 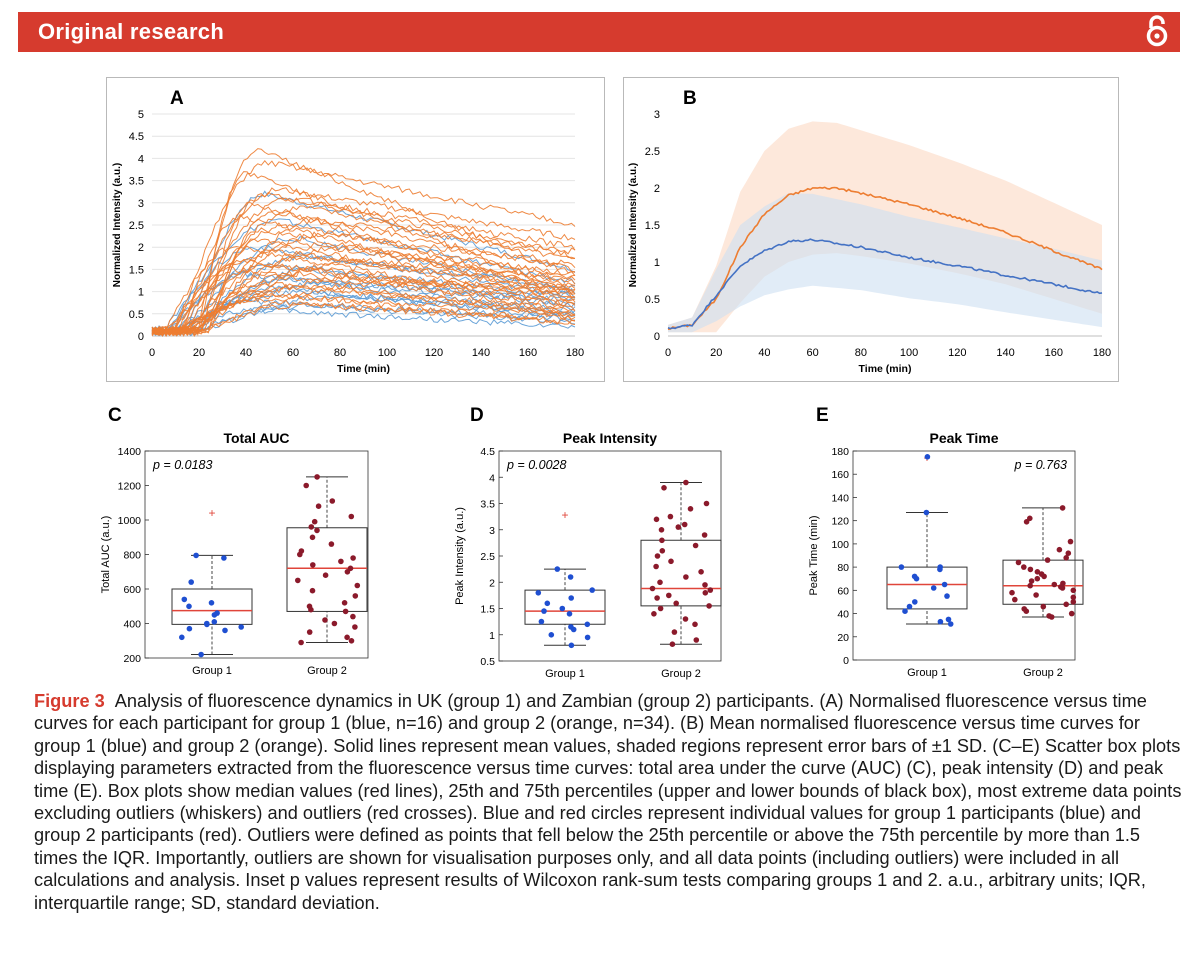 What do you see at coordinates (668, 353) in the screenshot?
I see `xtick-label-b: 0` at bounding box center [668, 353].